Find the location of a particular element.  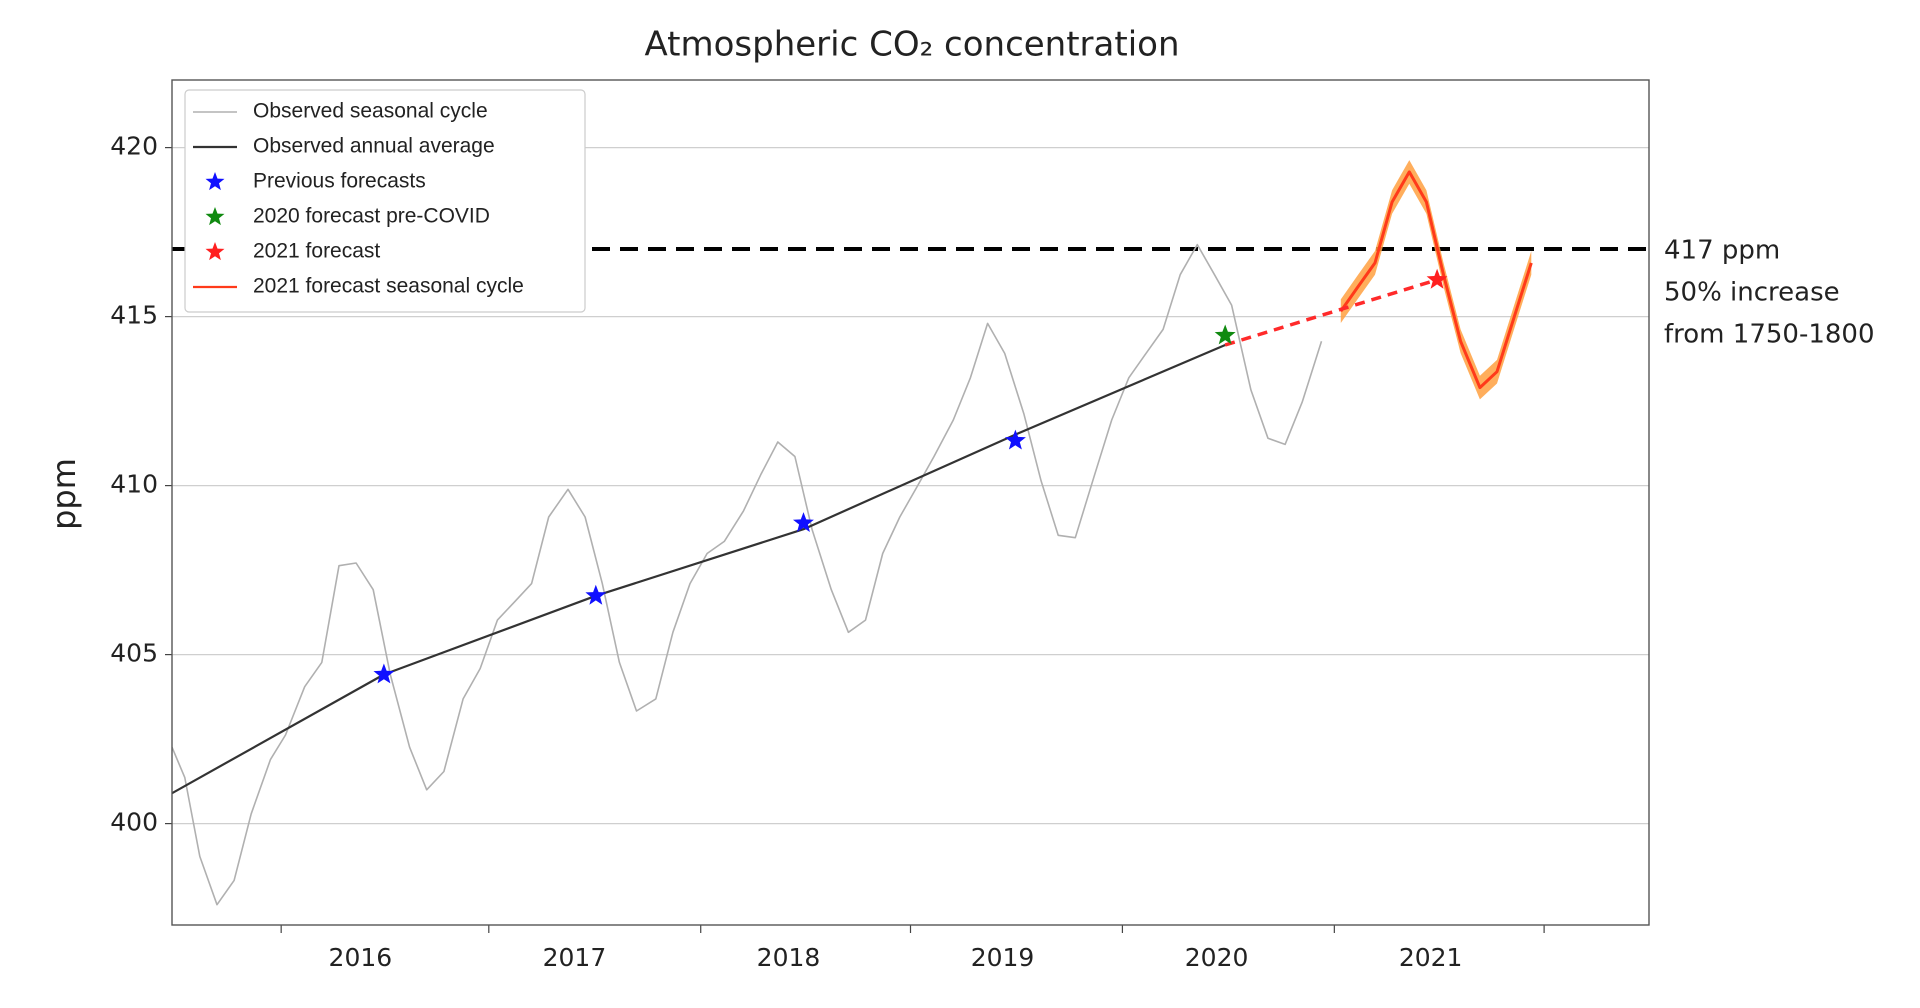

y-tick-label: 410 is located at coordinates (134, 484).